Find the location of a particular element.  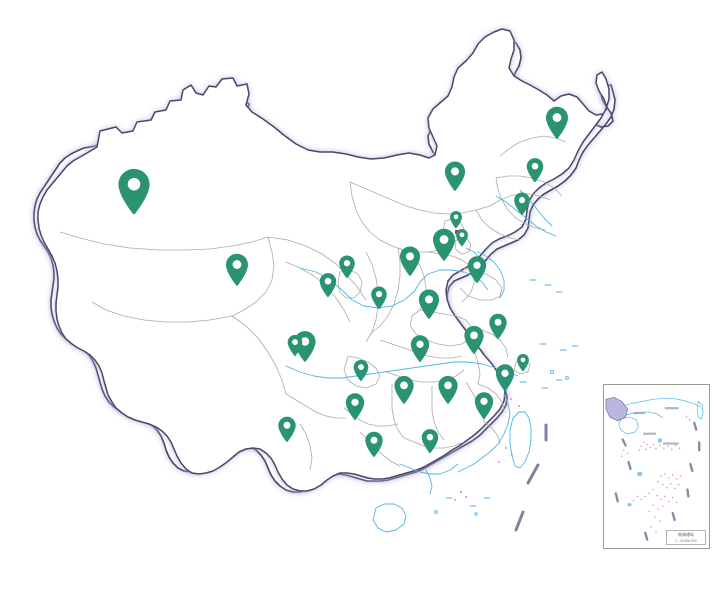

marker-guangdong is located at coordinates (430, 441).